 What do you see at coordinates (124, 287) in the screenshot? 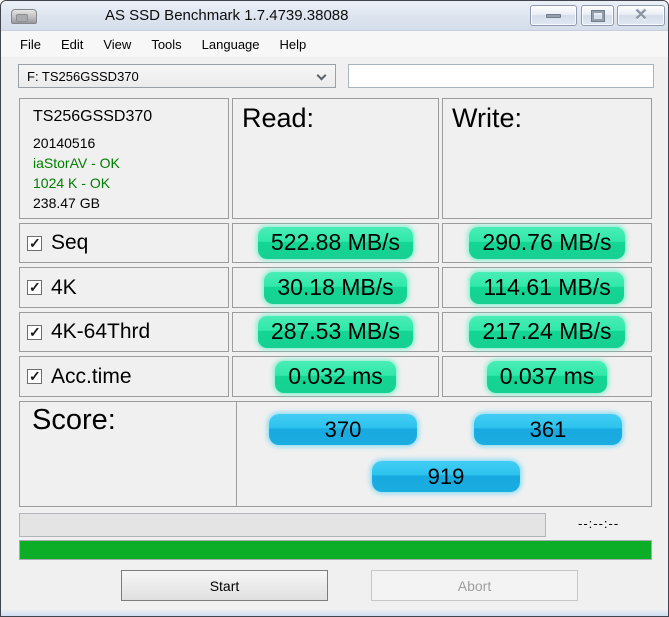
I see `4k-row-label-cell: 4K` at bounding box center [124, 287].